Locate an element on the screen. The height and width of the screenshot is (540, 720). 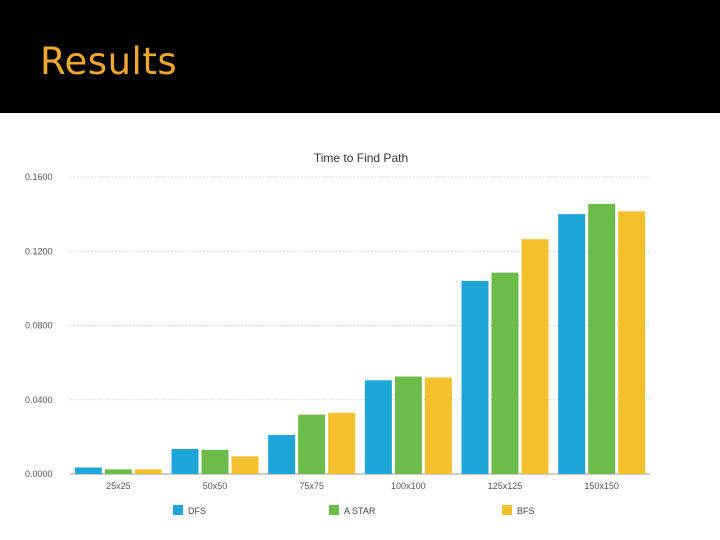
bar-a-star-25x25 is located at coordinates (118, 471).